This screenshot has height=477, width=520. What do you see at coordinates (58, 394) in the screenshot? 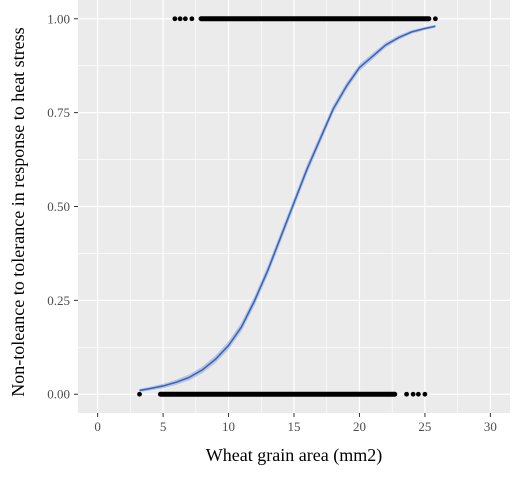
I see `y-tick-label: 0.00` at bounding box center [58, 394].